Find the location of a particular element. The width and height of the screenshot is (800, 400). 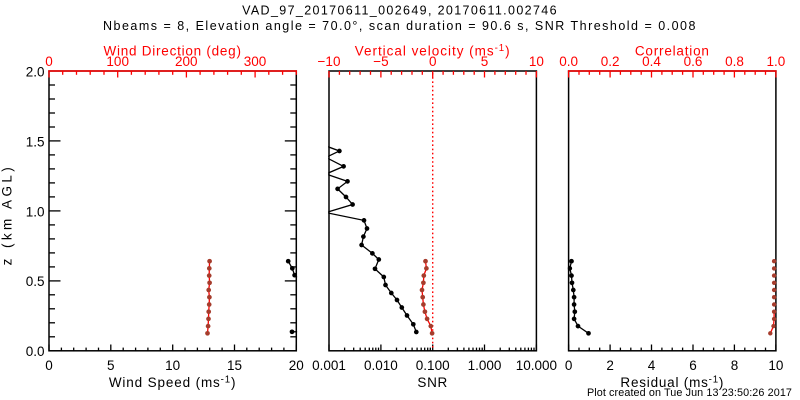

svg-text: −5 is located at coordinates (380, 61).